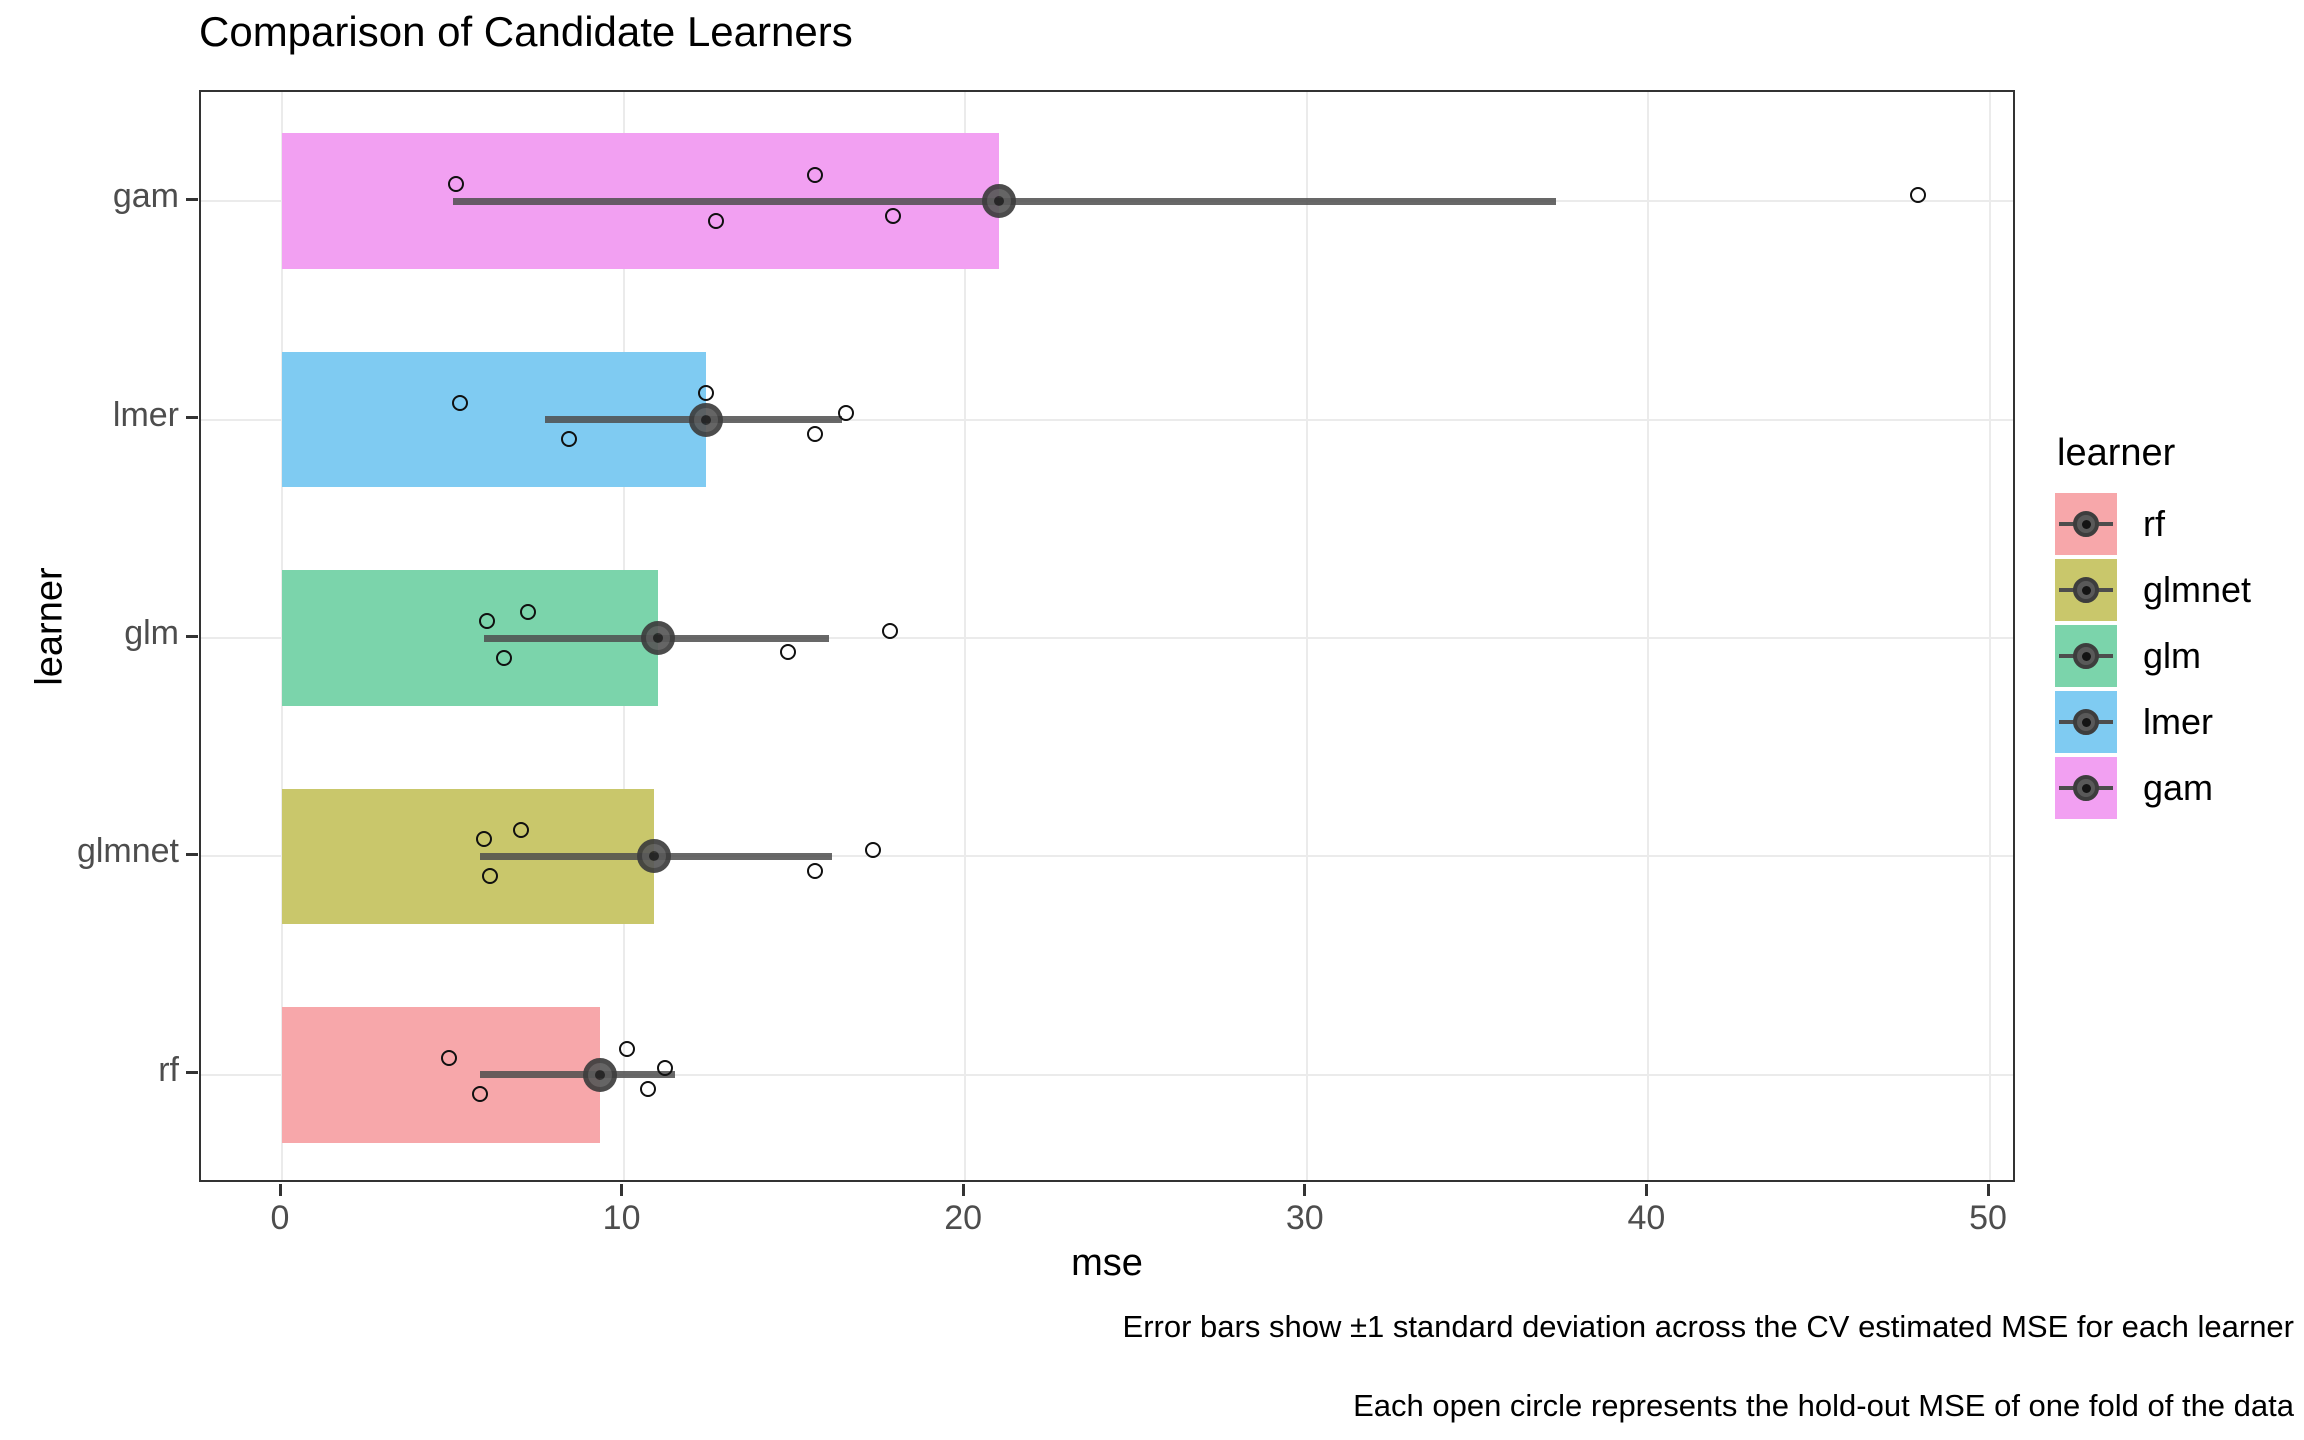 The width and height of the screenshot is (2304, 1440). Describe the element at coordinates (705, 419) in the screenshot. I see `mean-marker-lmer` at that location.